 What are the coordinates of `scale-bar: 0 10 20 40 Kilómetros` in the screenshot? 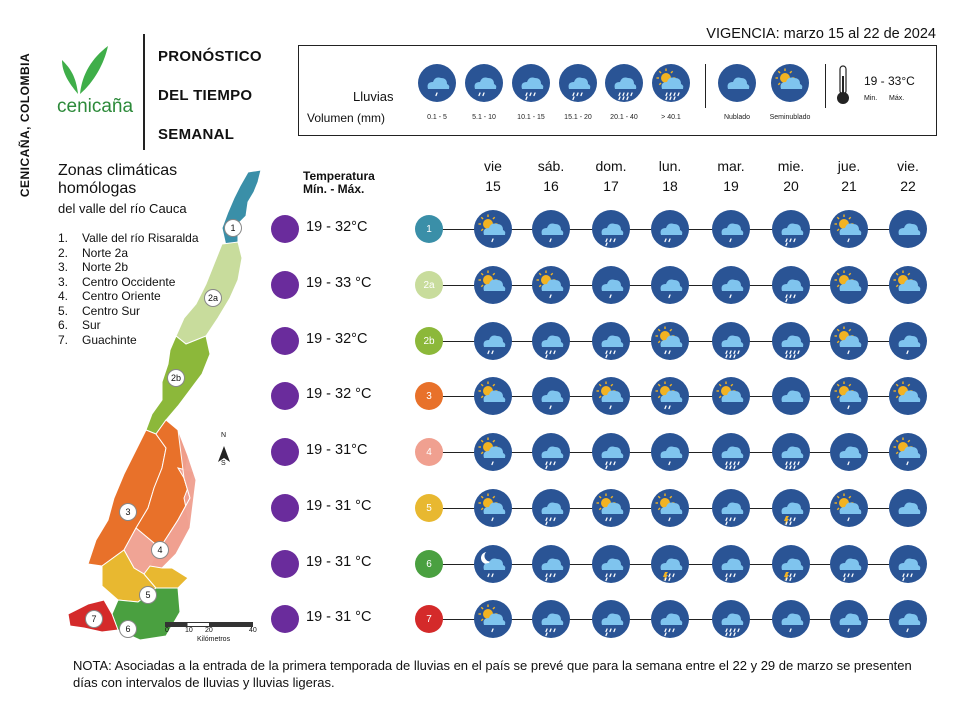 It's located at (215, 632).